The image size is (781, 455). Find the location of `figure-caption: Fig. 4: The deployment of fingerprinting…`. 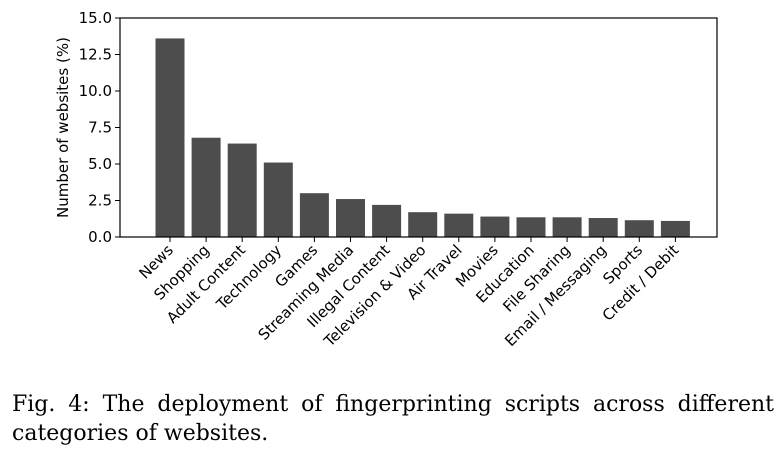

figure-caption: Fig. 4: The deployment of fingerprinting… is located at coordinates (393, 419).